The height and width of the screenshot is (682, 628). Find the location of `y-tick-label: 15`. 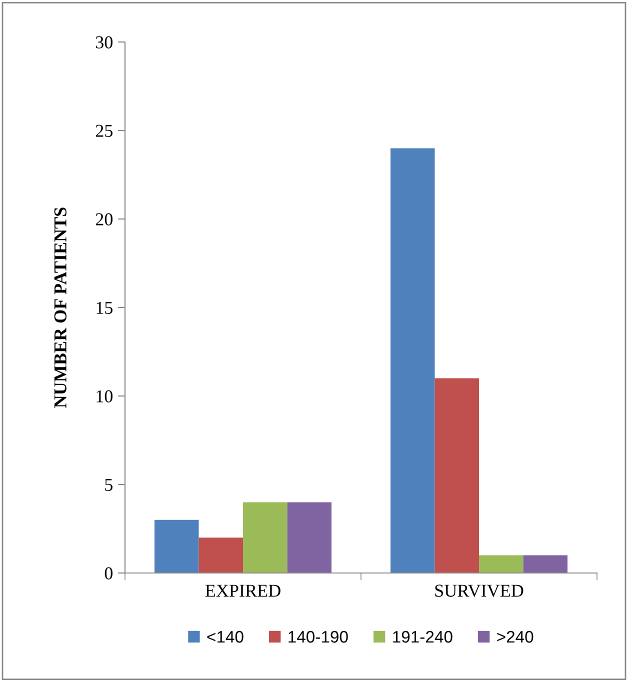

y-tick-label: 15 is located at coordinates (104, 308).